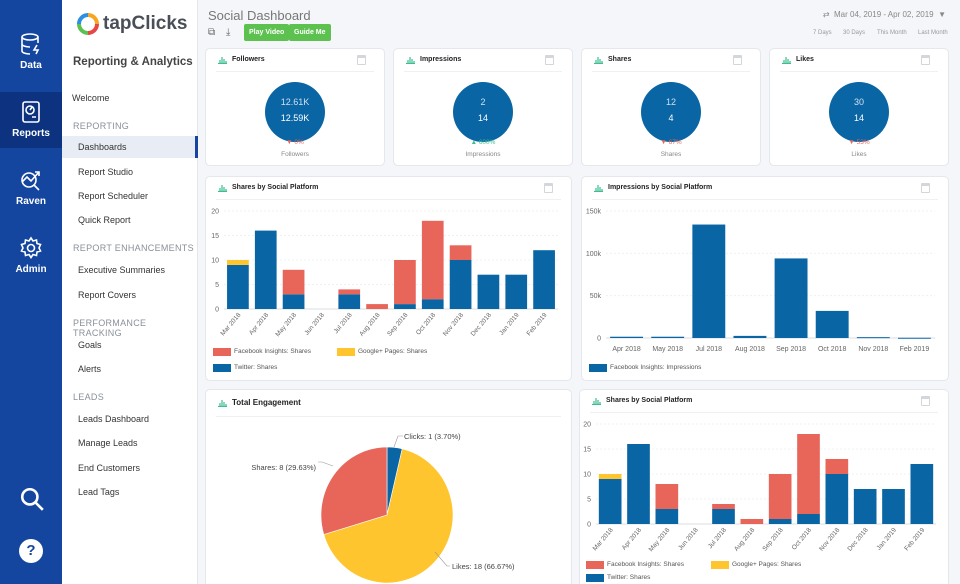 Image resolution: width=960 pixels, height=584 pixels. Describe the element at coordinates (854, 33) in the screenshot. I see `range-30-days: 30 Days` at that location.